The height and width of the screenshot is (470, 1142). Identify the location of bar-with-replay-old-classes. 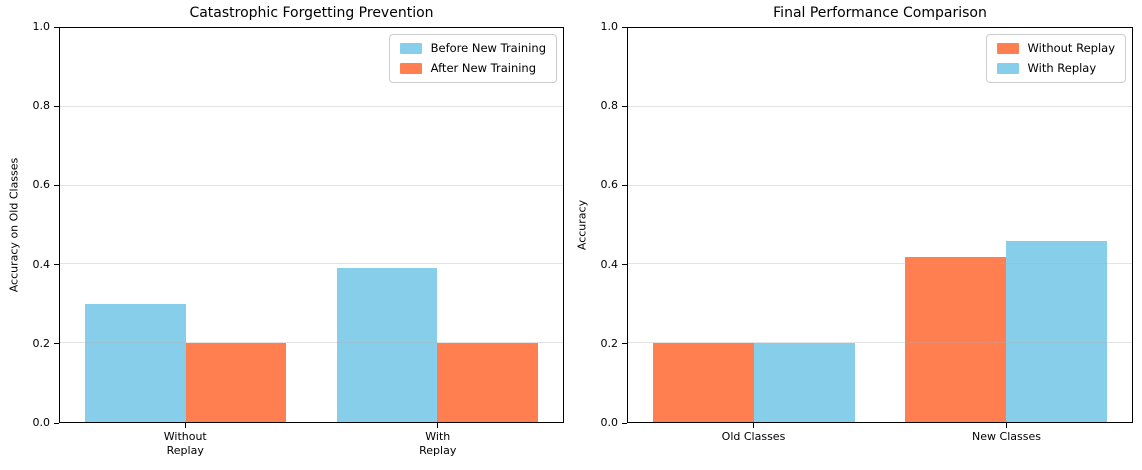
(804, 382).